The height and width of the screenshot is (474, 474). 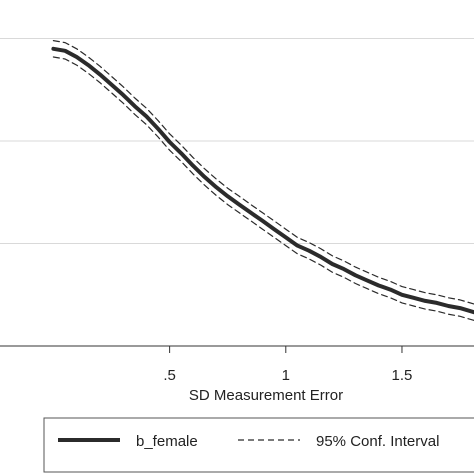 What do you see at coordinates (237, 364) in the screenshot?
I see `x-axis: .5 1 1.5` at bounding box center [237, 364].